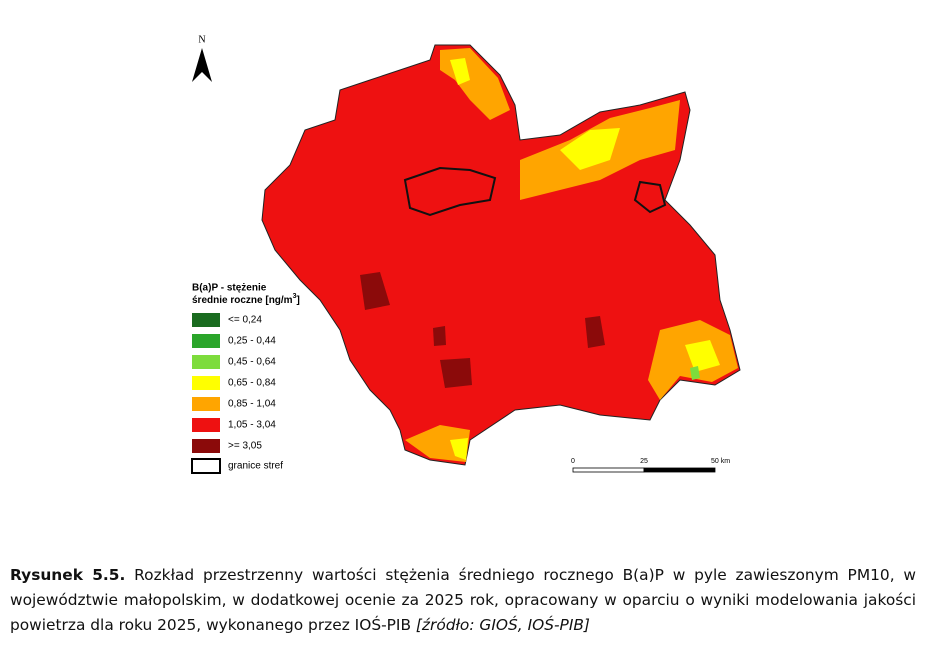 The image size is (934, 656). Describe the element at coordinates (573, 461) in the screenshot. I see `scale-label: 0` at that location.